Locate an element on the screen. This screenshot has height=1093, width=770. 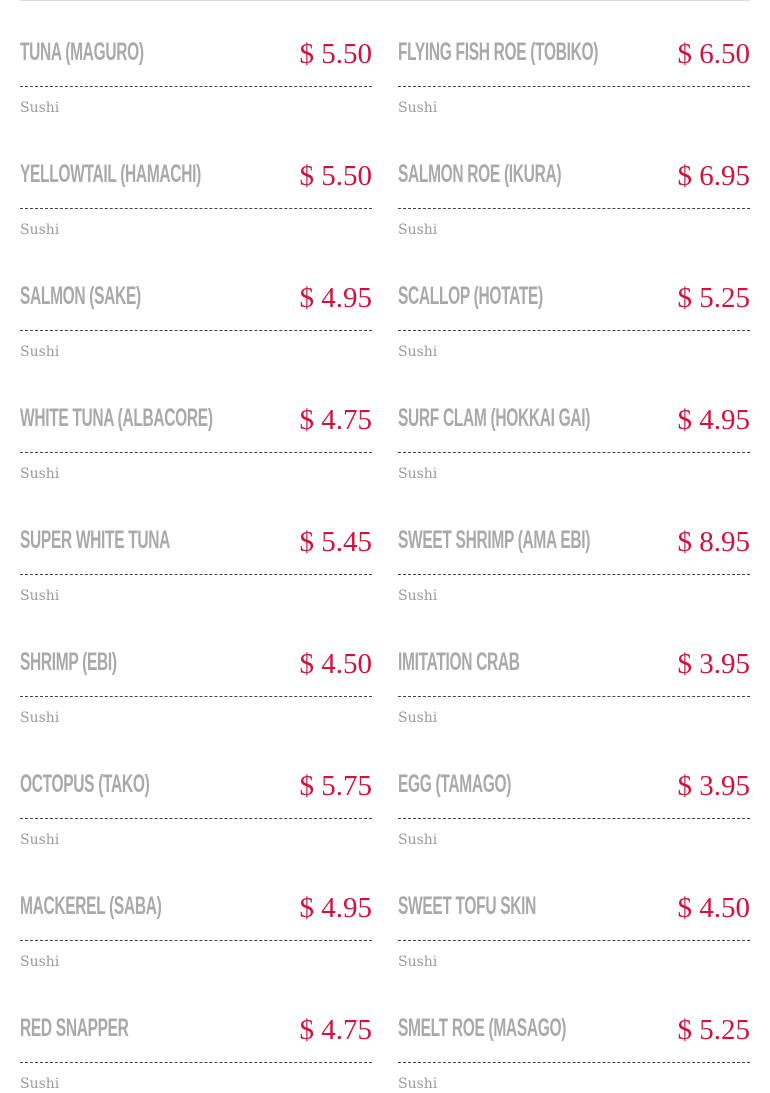
item-header: SALMON ROE (IKURA) $ 6.95 is located at coordinates (574, 180).